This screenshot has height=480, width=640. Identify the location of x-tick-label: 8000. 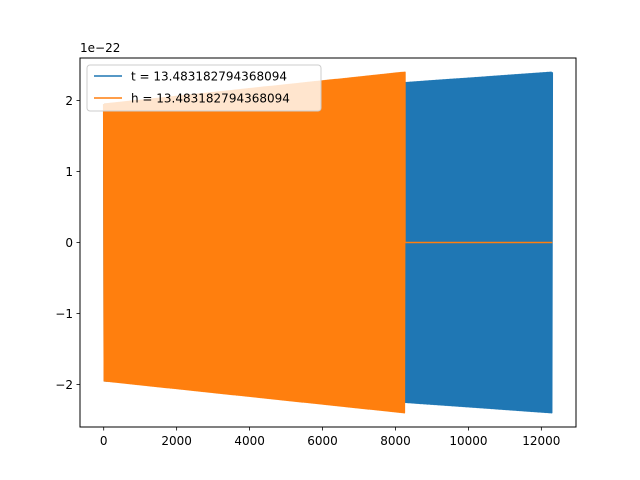
(395, 441).